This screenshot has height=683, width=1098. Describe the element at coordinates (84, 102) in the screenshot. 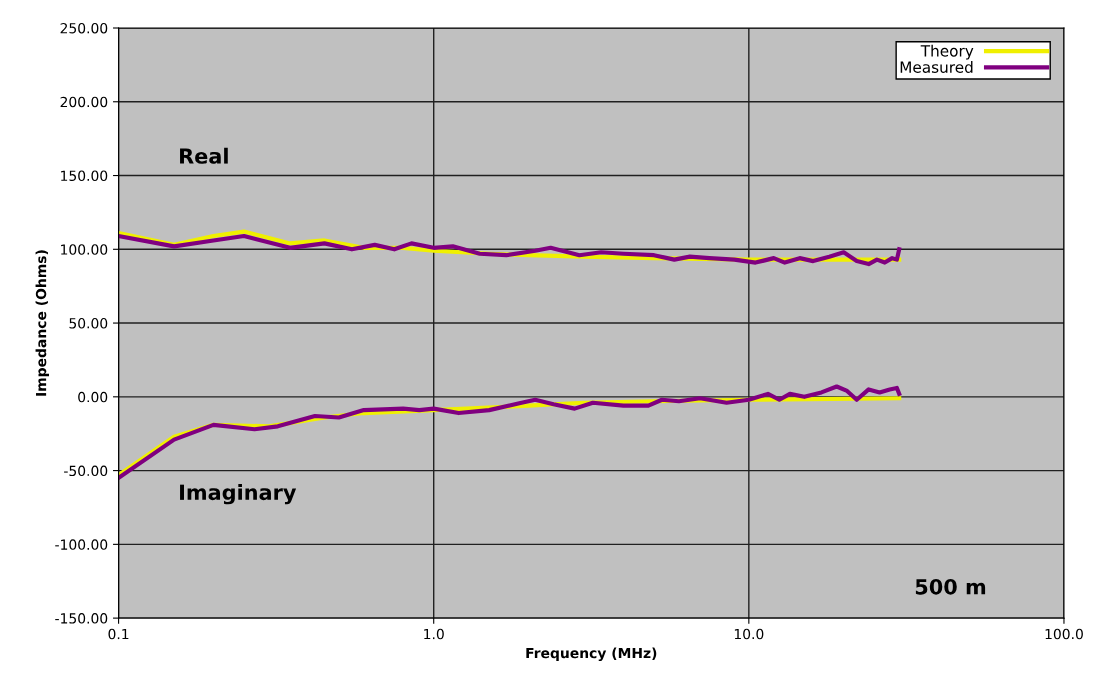

I see `y-tick-label: 200.00` at that location.